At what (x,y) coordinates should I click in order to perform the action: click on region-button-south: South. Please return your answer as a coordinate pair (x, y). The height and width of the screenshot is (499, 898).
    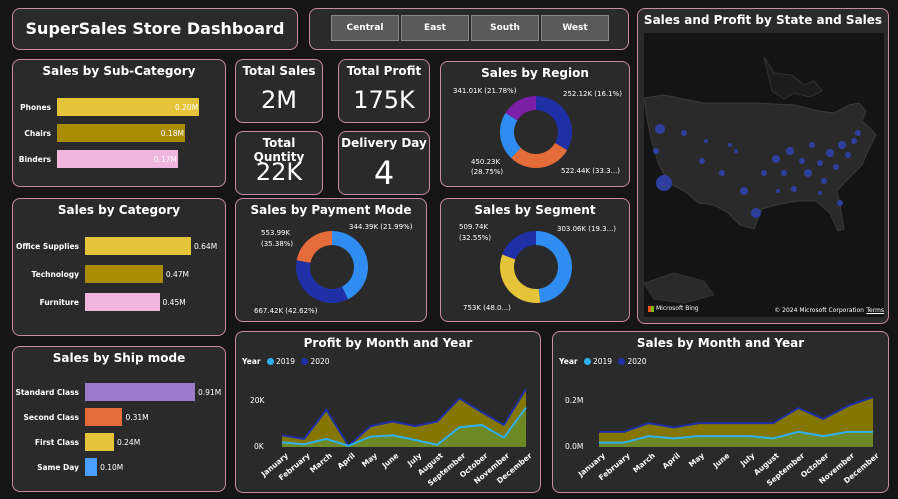
    Looking at the image, I should click on (505, 28).